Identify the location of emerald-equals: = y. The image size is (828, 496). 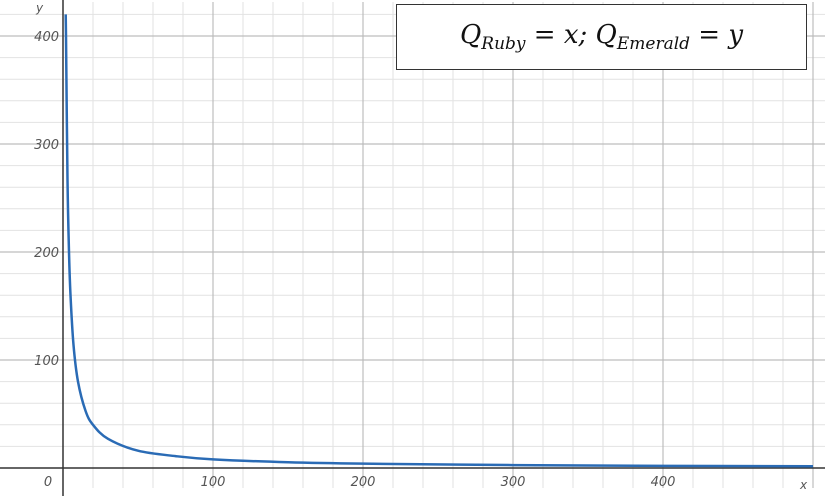
(721, 34).